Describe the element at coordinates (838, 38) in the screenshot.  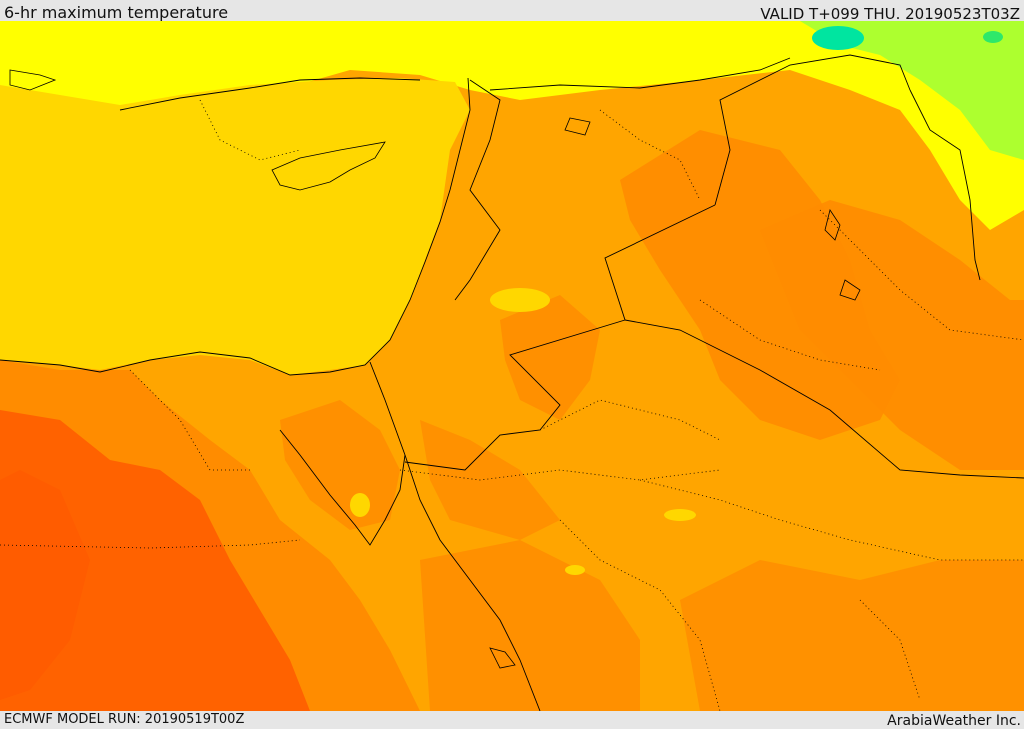
I see `coolest-patch` at that location.